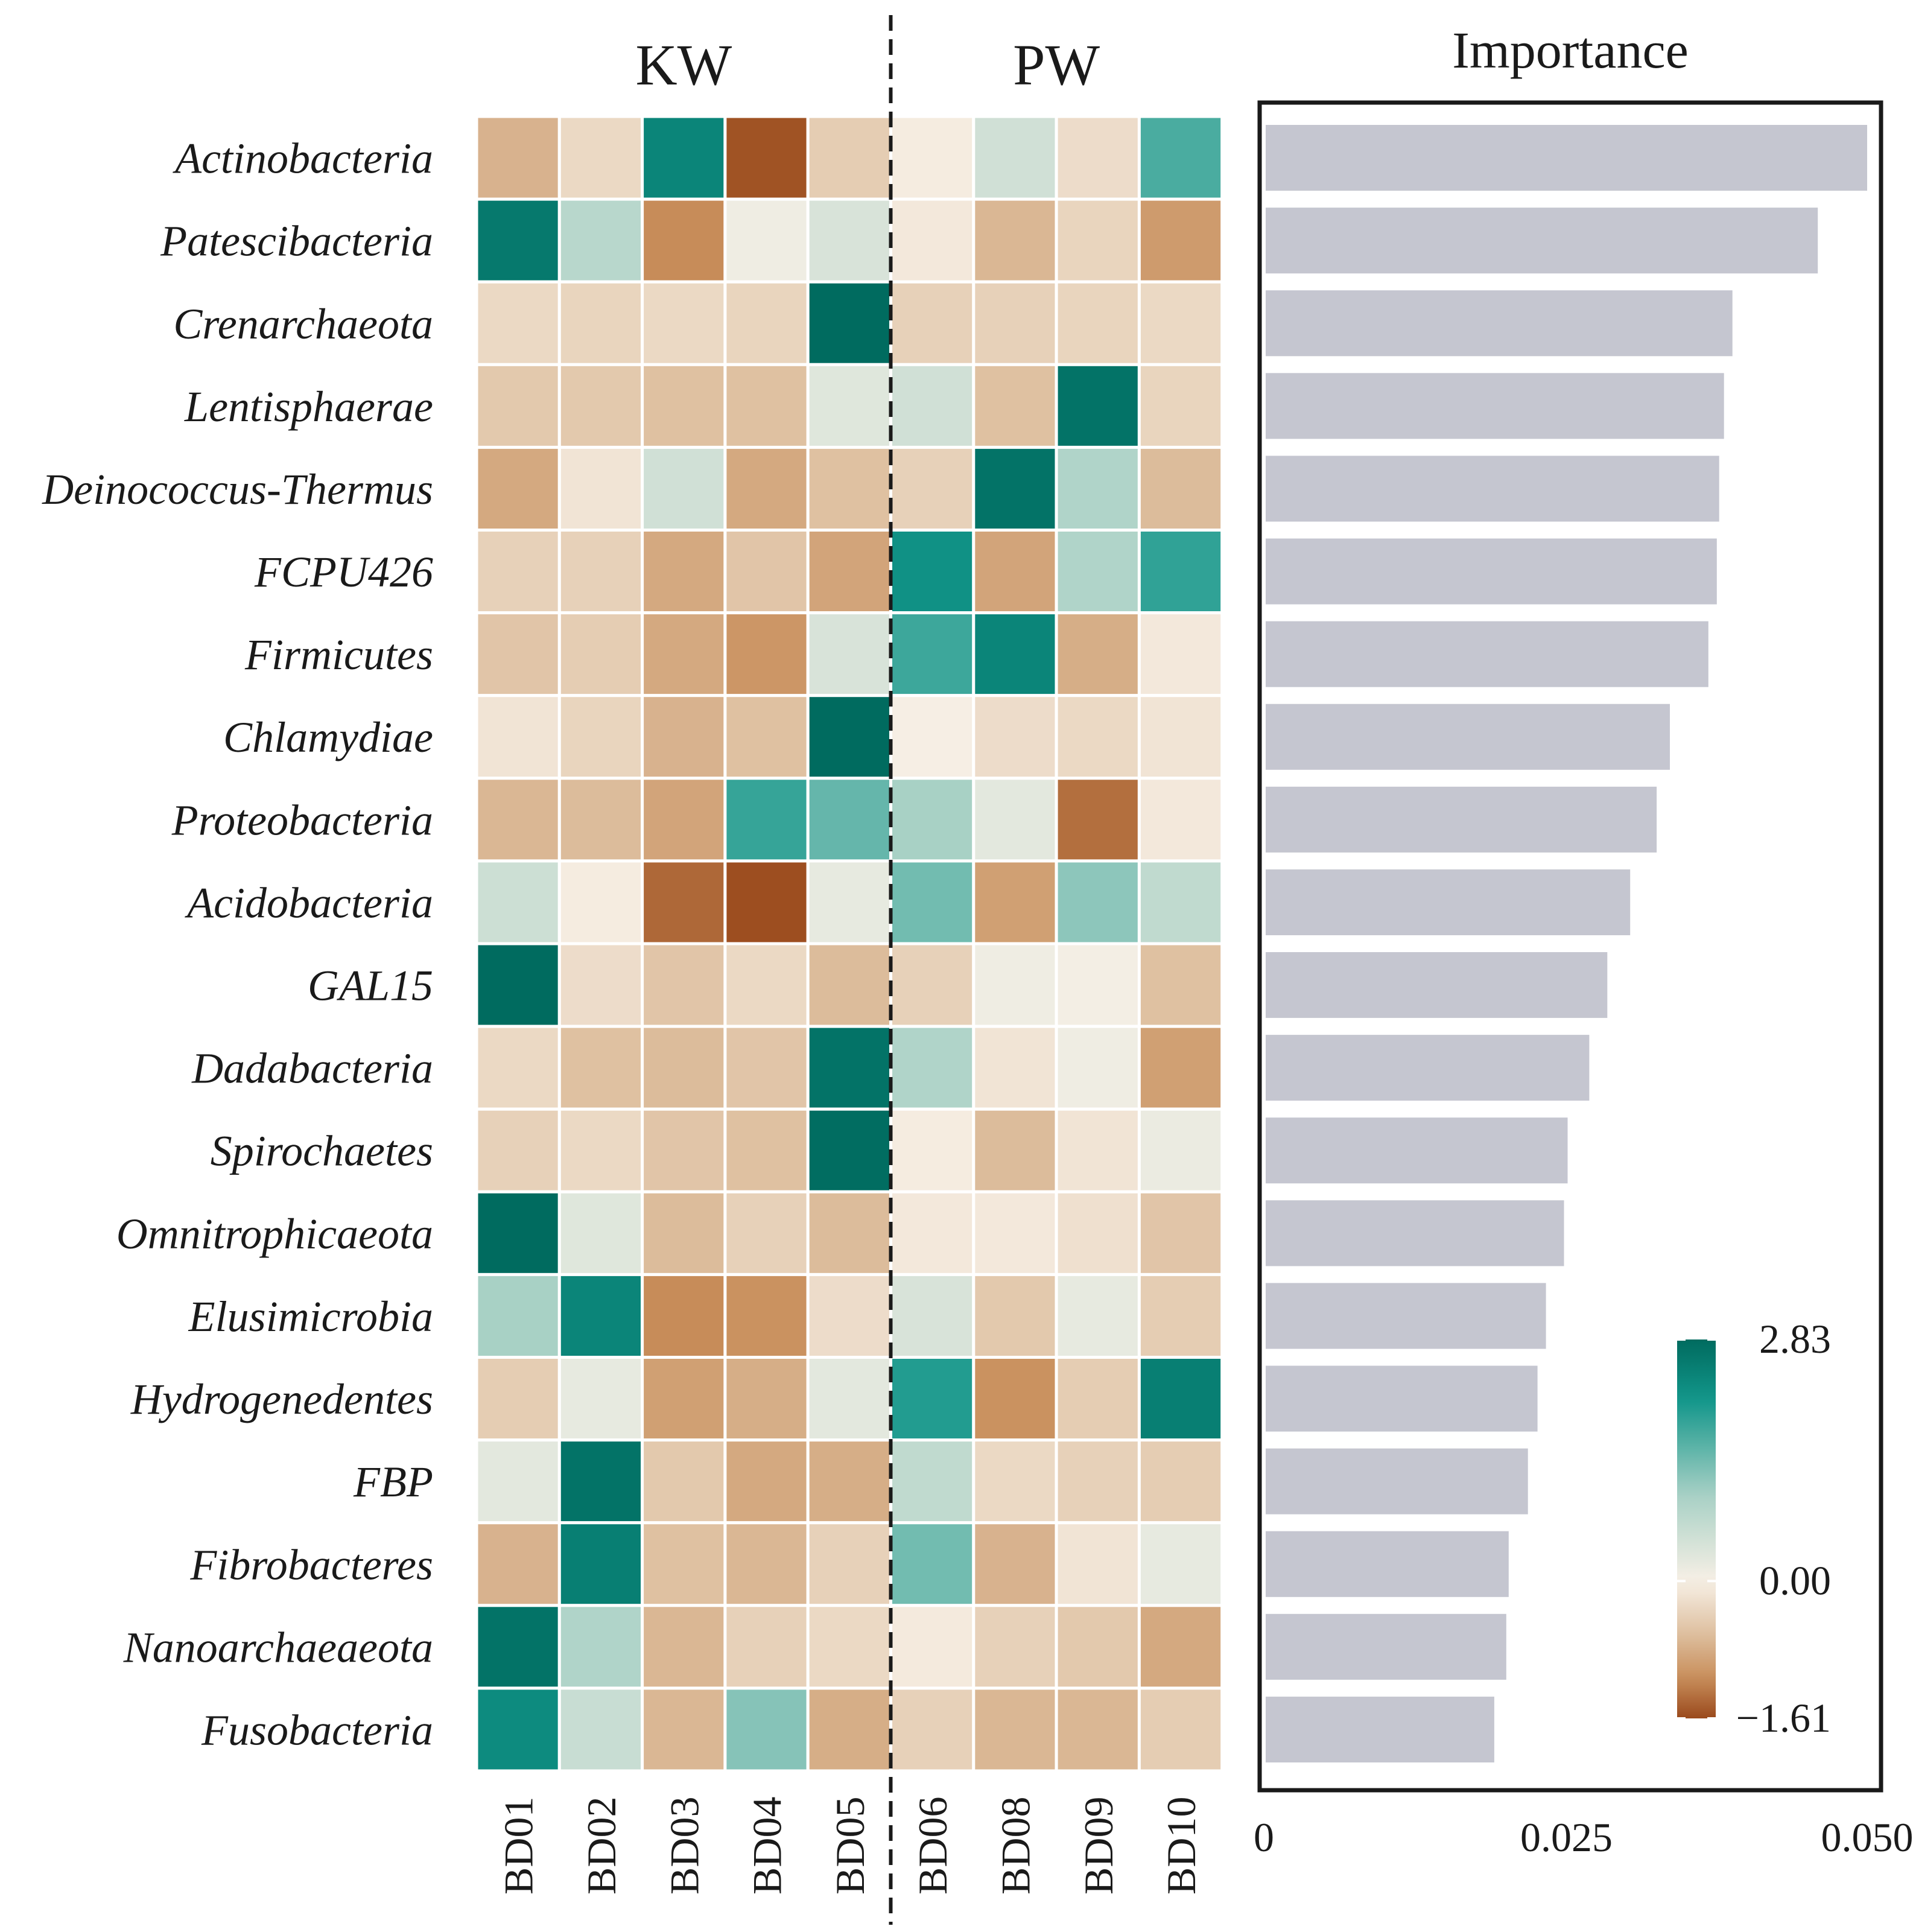  What do you see at coordinates (311, 1565) in the screenshot?
I see `row-label: Fibrobacteres` at bounding box center [311, 1565].